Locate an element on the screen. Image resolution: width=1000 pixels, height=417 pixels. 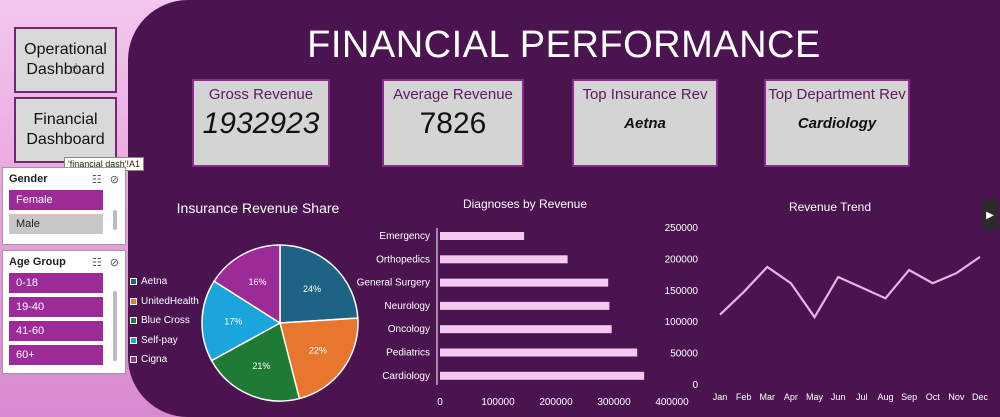
slicer-item-label: 60+ is located at coordinates (25, 355).